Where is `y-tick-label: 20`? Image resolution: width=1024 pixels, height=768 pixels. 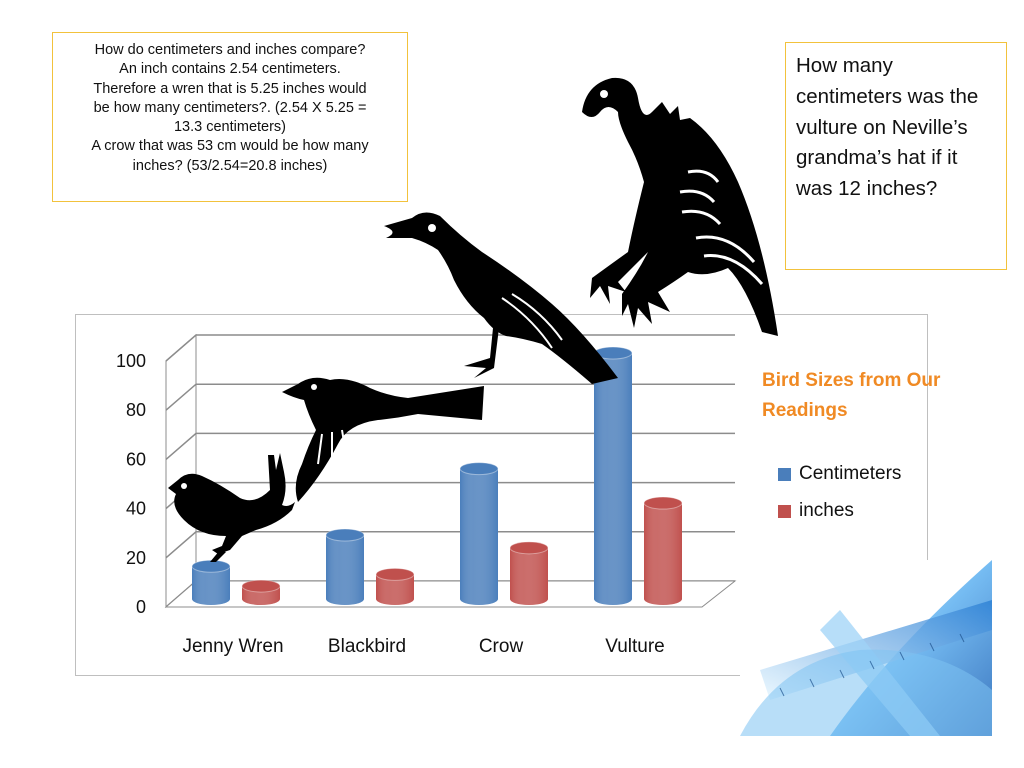
y-tick-label: 20 is located at coordinates (136, 558).